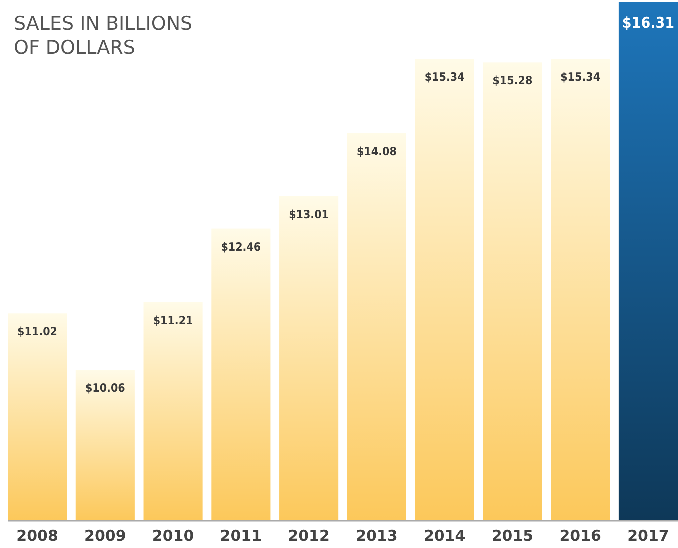  Describe the element at coordinates (103, 36) in the screenshot. I see `text: SALES IN BILLIONS OF DOLLARS` at that location.